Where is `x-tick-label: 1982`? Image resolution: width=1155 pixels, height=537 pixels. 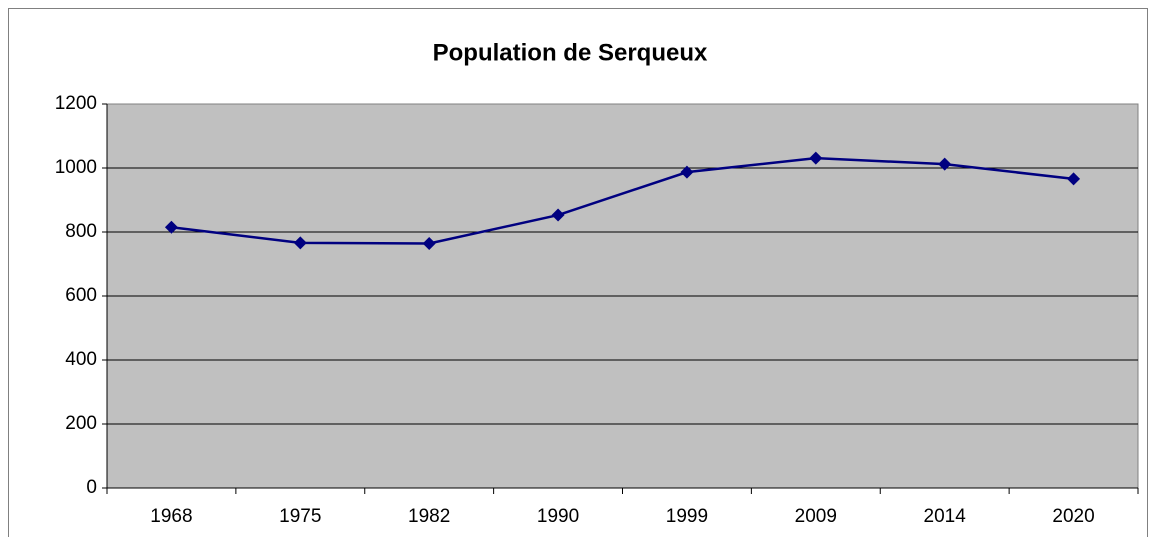 x-tick-label: 1982 is located at coordinates (429, 516).